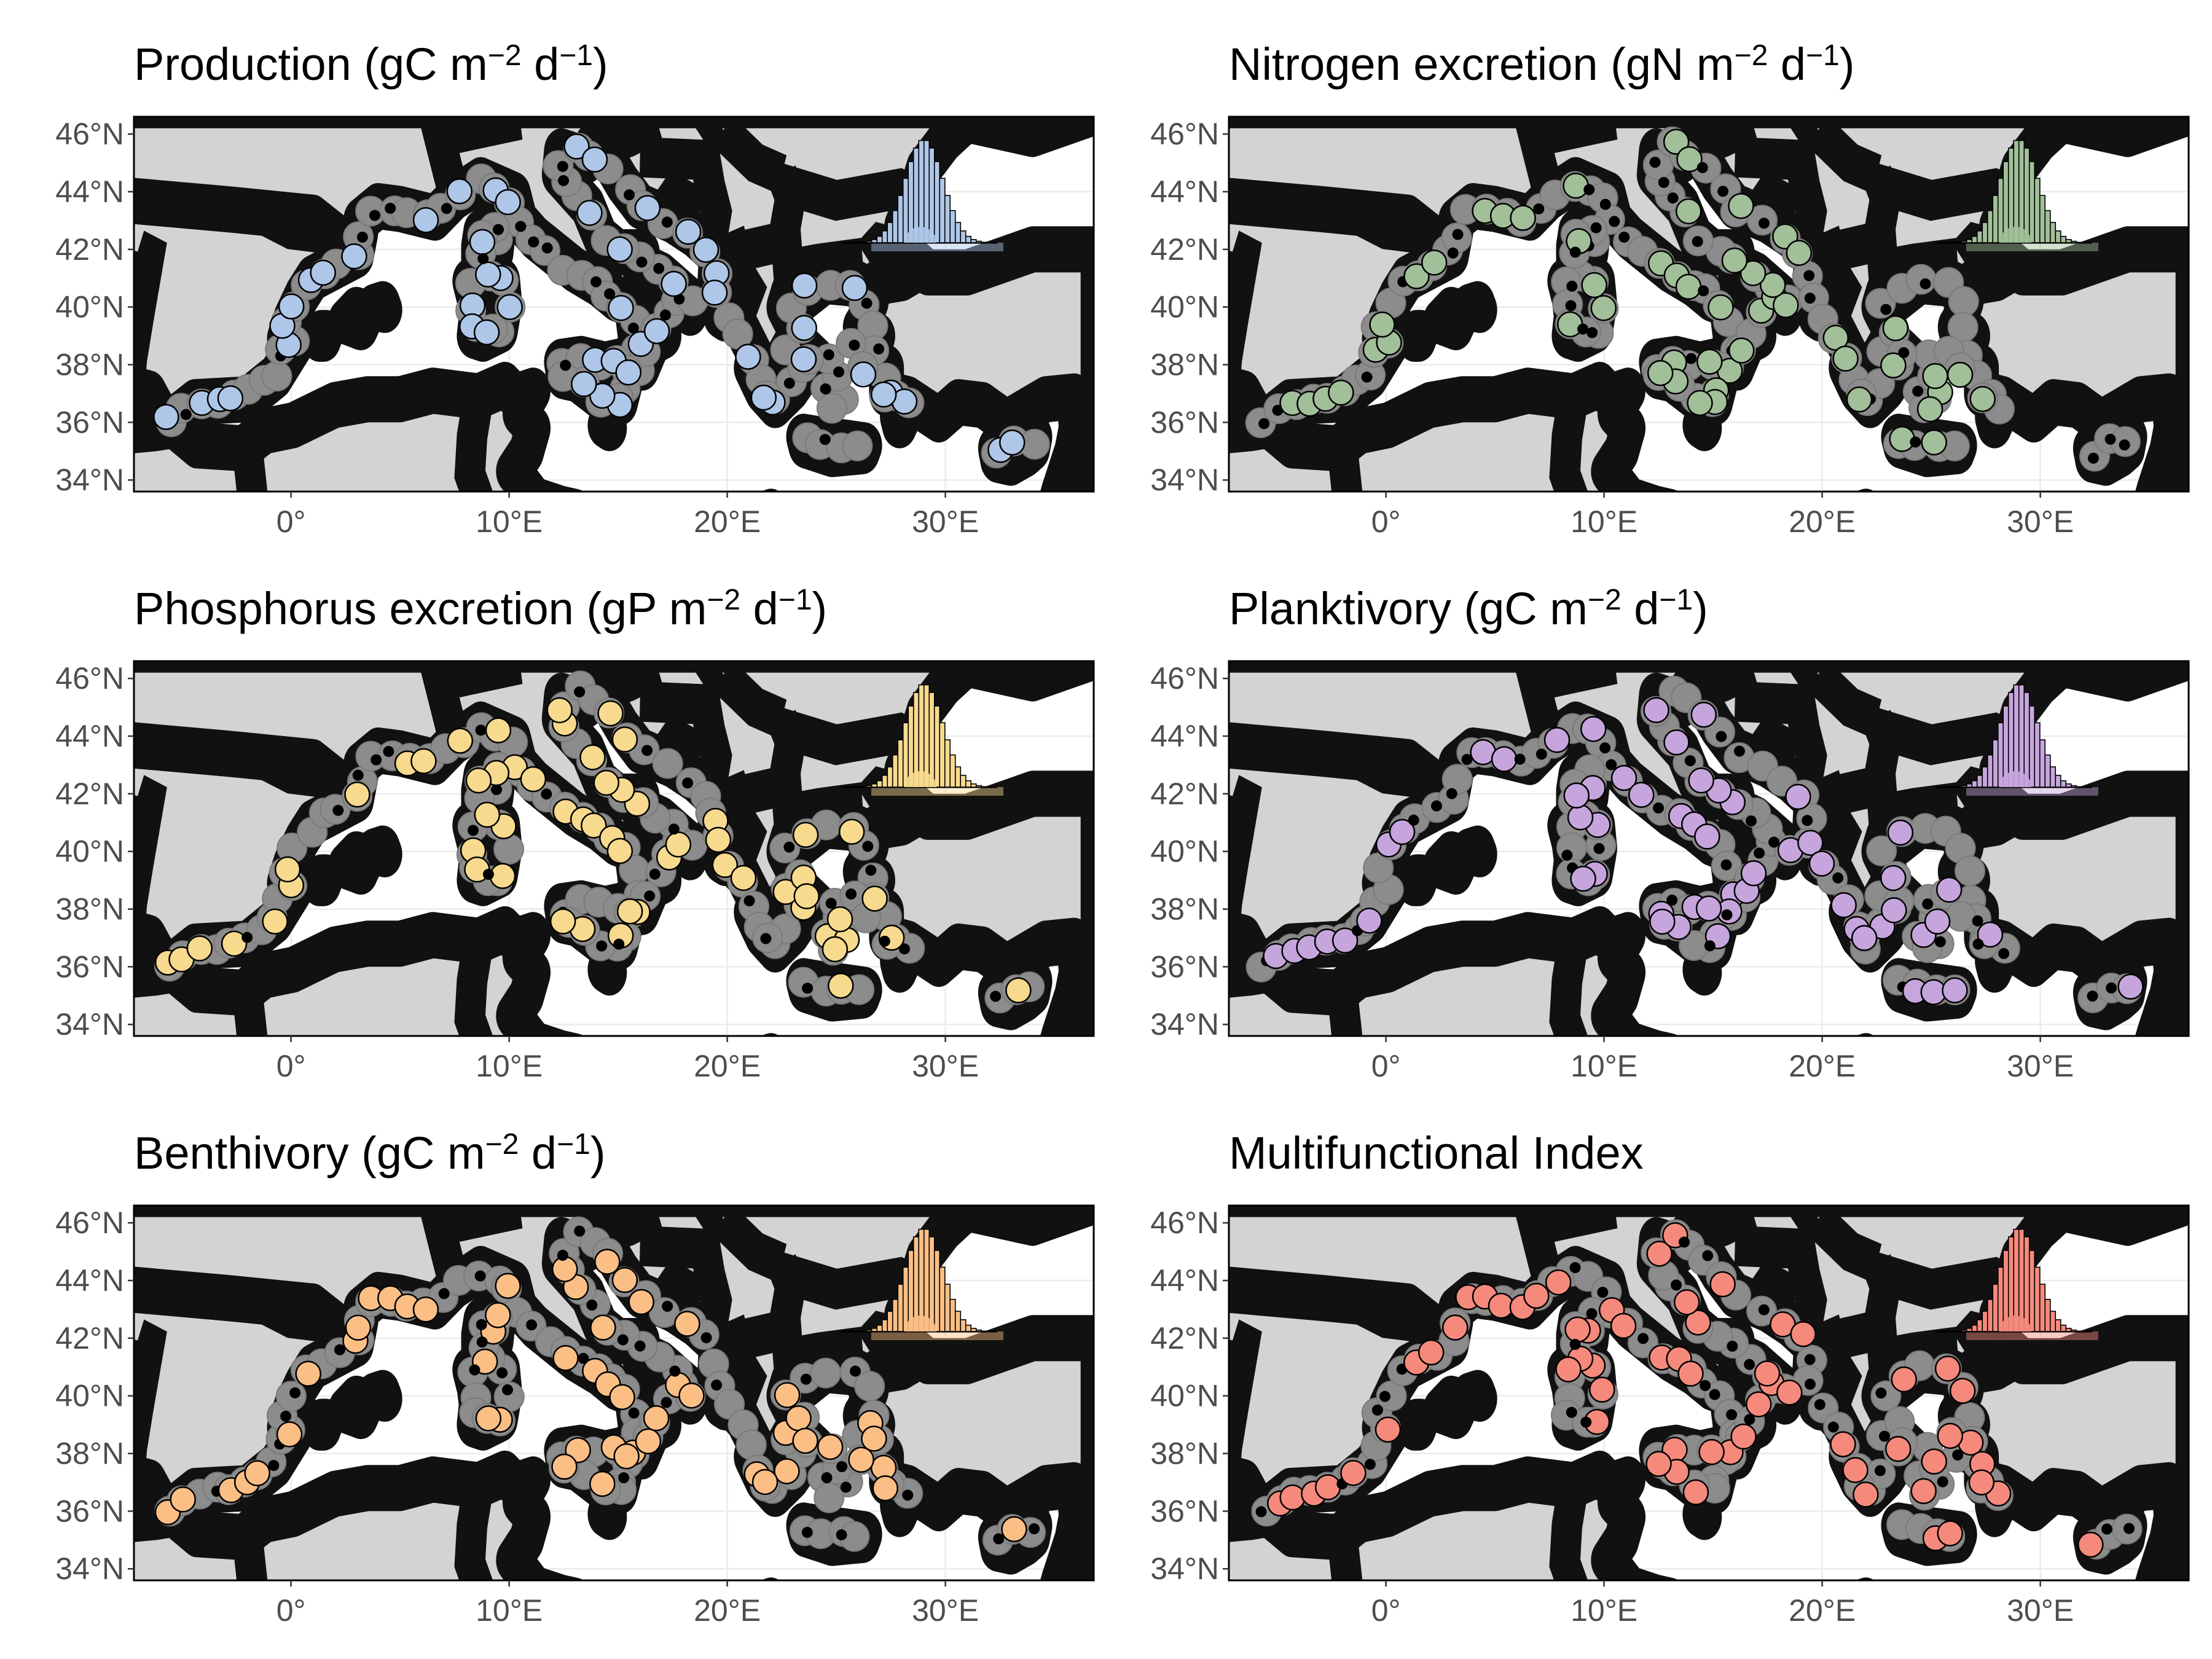 The image size is (2212, 1659). Describe the element at coordinates (1386, 1610) in the screenshot. I see `lon-tick-label: 0°` at that location.